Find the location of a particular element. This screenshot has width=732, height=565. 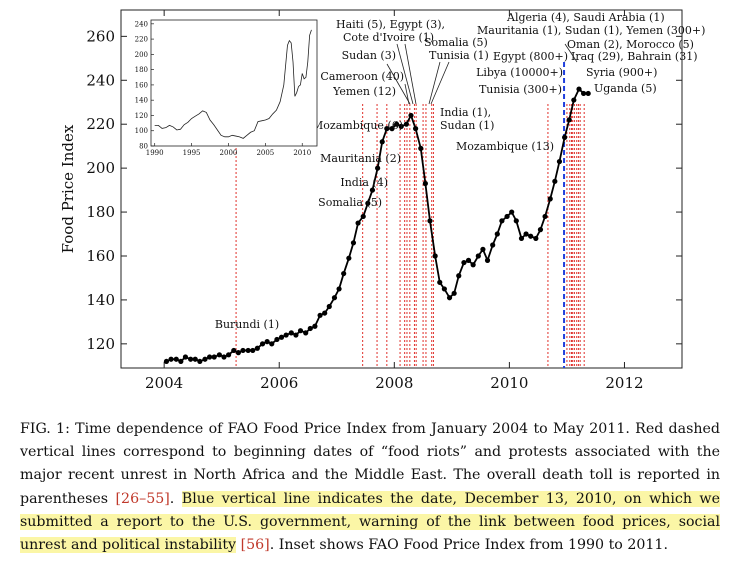

inset-x-tick-label: 2005 is located at coordinates (265, 153).